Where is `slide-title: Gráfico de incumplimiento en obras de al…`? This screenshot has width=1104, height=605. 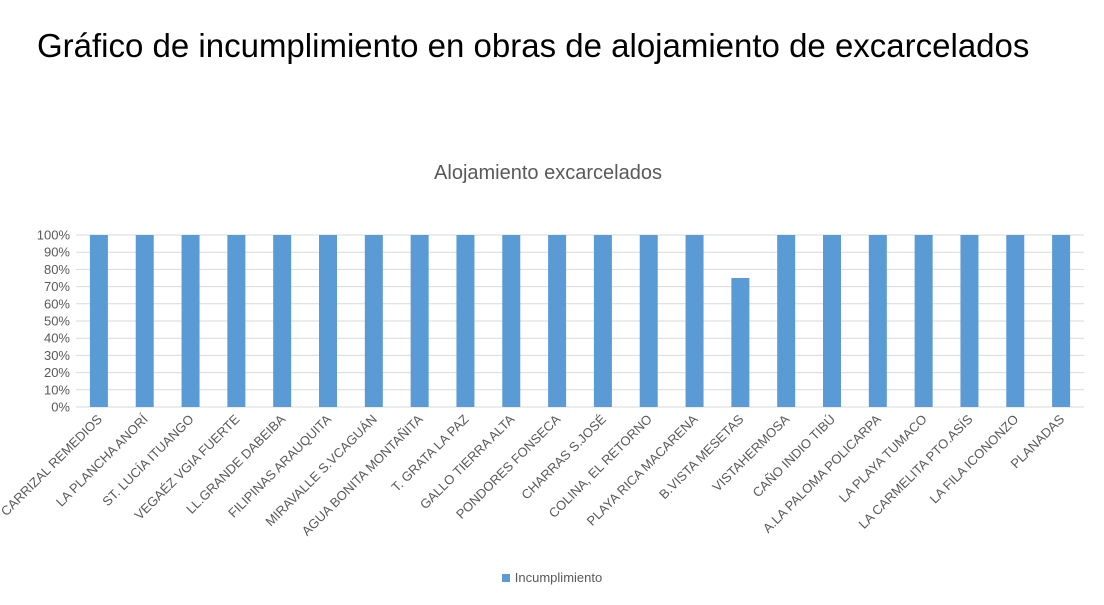
slide-title: Gráfico de incumplimiento en obras de al… is located at coordinates (533, 45).